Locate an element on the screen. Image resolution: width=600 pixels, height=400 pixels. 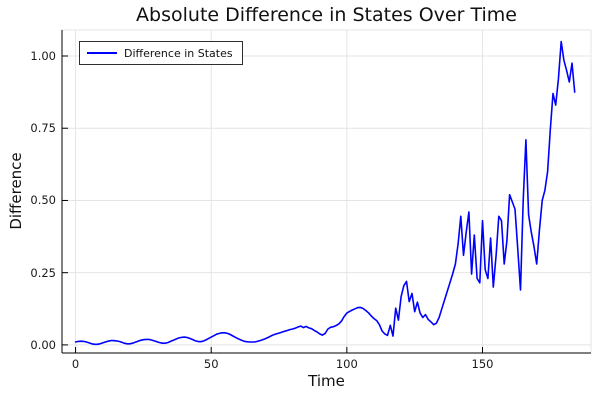
legend-label: Difference in States is located at coordinates (178, 53).